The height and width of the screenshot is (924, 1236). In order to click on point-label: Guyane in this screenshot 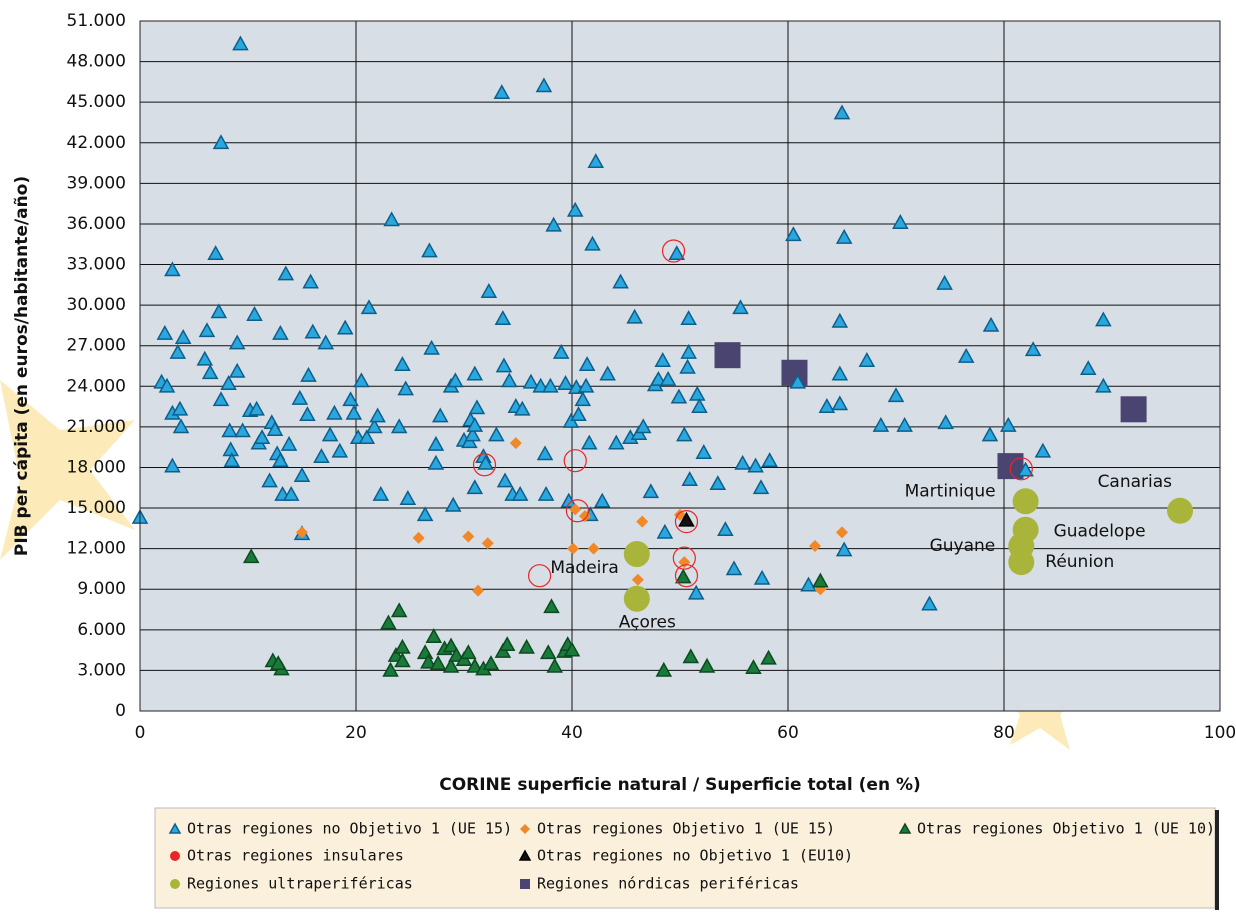, I will do `click(963, 546)`.